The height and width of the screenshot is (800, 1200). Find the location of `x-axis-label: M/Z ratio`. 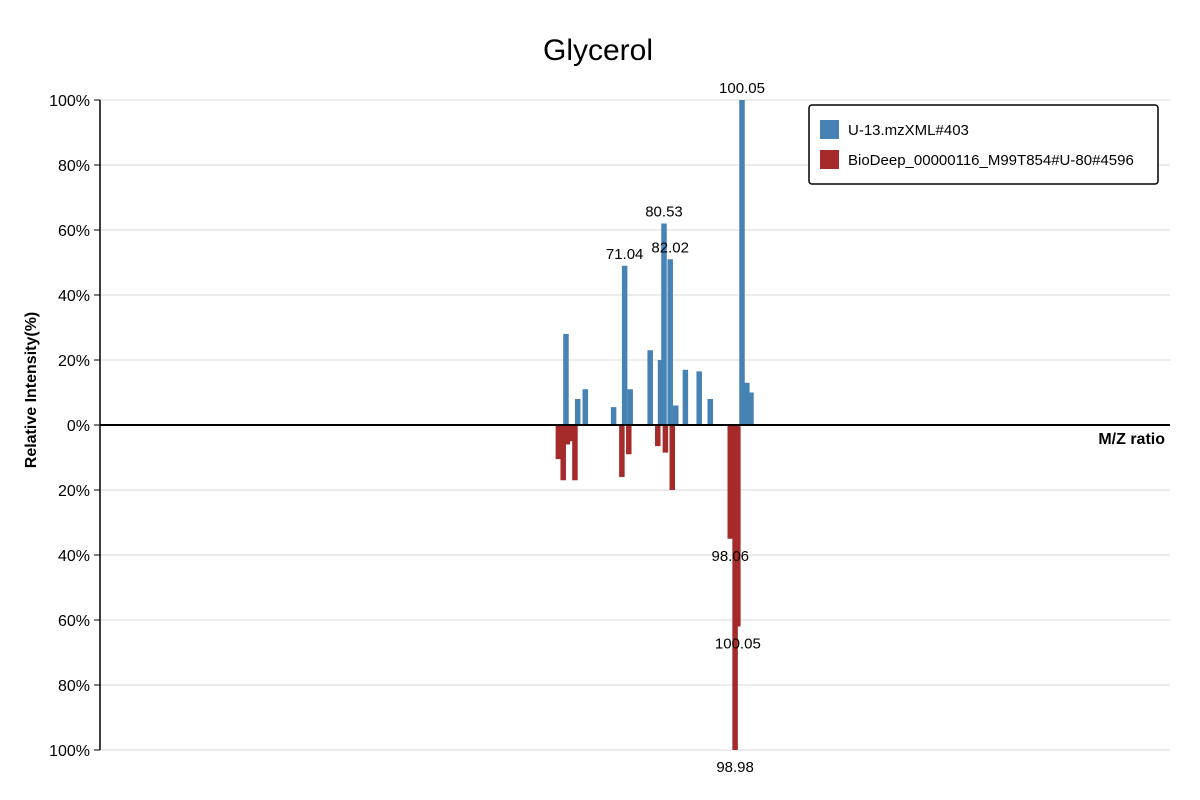

x-axis-label: M/Z ratio is located at coordinates (1131, 439).